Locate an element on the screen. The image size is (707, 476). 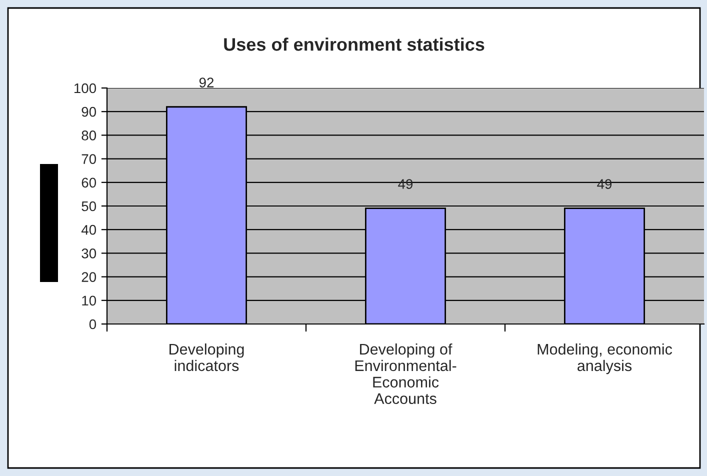
y-tick-label: 70 is located at coordinates (89, 159).